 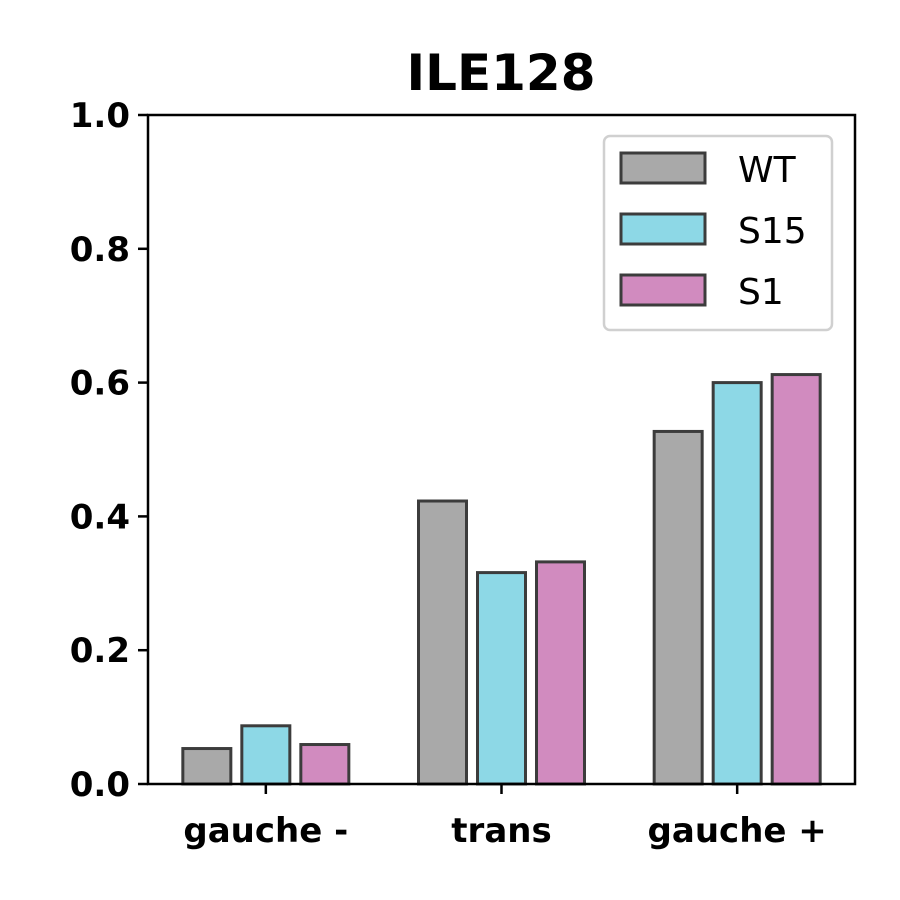 I want to click on y-tick-label: 0.4, so click(x=100, y=517).